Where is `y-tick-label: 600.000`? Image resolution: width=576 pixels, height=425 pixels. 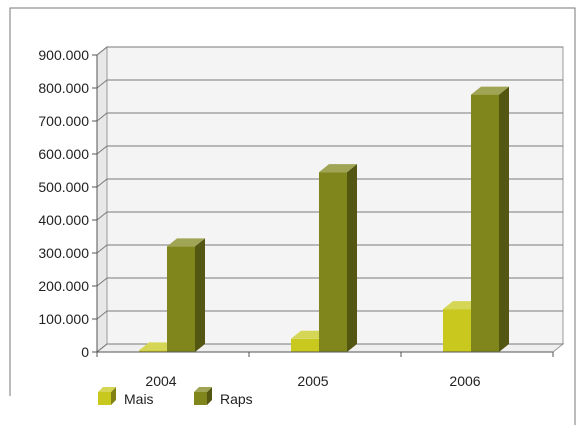 y-tick-label: 600.000 is located at coordinates (63, 154).